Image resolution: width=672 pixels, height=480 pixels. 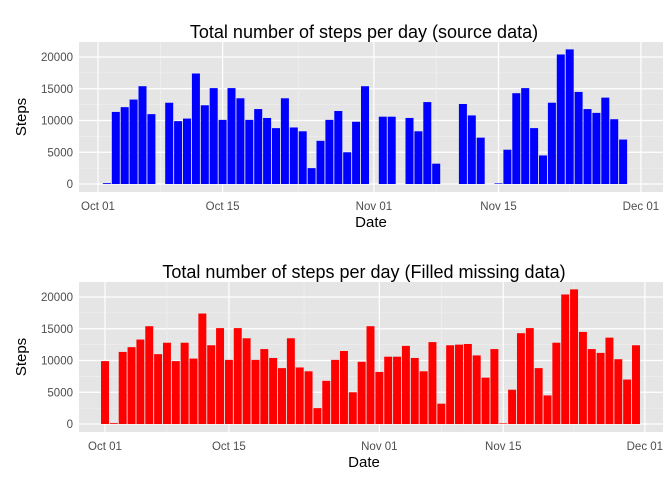 I want to click on chart-1-y-ticks: 0 5000 10000 15000 20000, so click(x=57, y=121).